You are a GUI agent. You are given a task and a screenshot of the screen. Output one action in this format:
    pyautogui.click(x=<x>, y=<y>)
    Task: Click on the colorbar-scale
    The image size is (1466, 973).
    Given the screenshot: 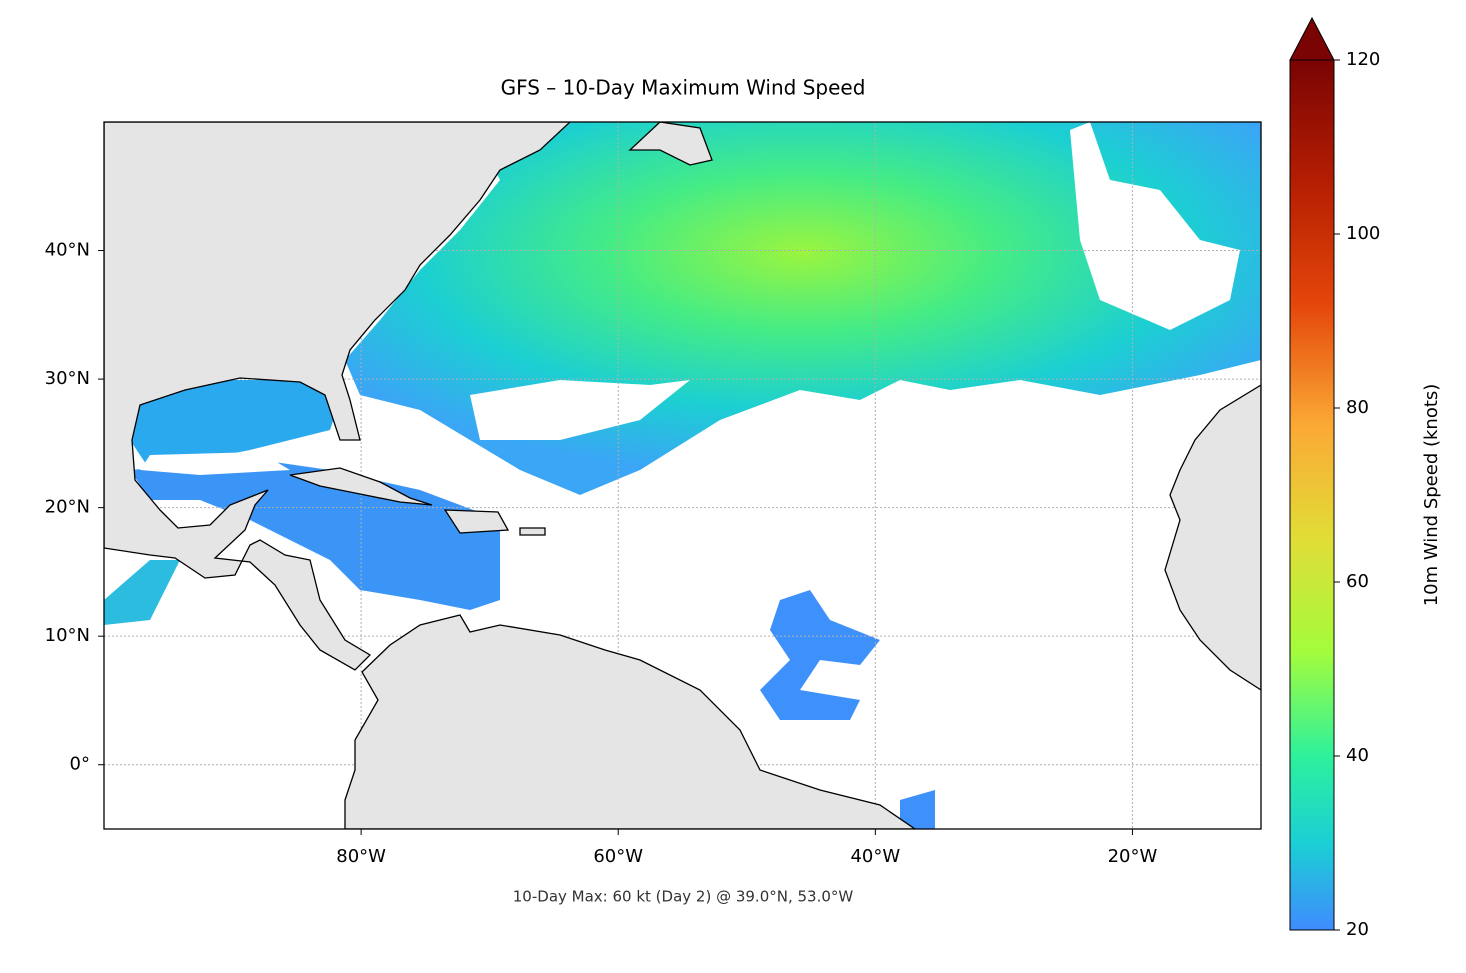 What is the action you would take?
    pyautogui.click(x=1312, y=495)
    